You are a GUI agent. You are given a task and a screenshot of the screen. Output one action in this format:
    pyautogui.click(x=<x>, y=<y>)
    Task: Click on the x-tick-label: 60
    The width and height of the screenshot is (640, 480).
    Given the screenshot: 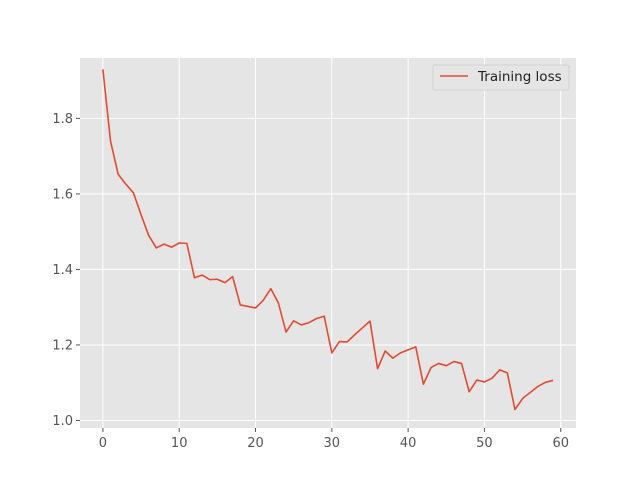 What is the action you would take?
    pyautogui.click(x=560, y=443)
    